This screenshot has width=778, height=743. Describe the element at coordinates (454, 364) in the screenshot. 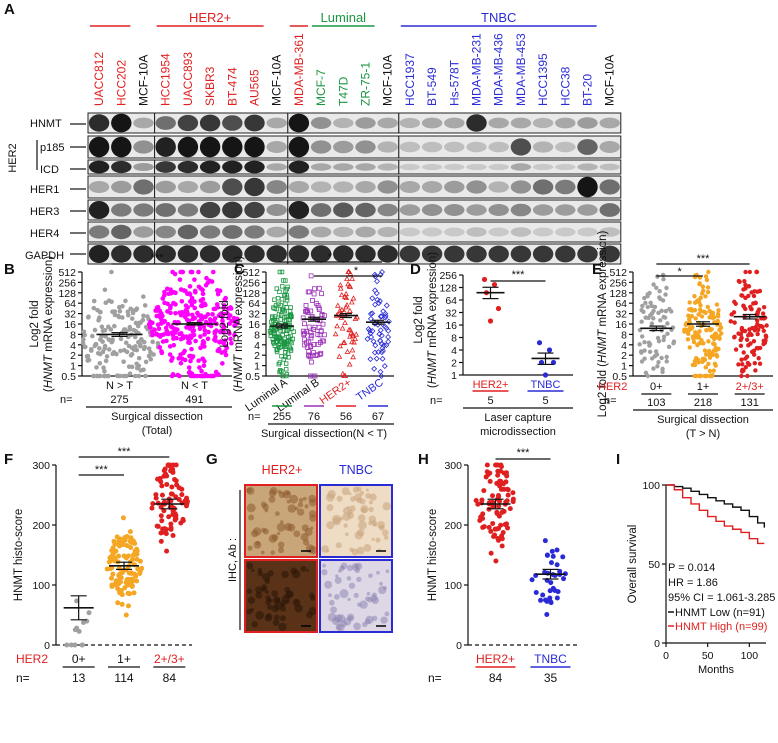

I see `y-tick-label: 2` at that location.